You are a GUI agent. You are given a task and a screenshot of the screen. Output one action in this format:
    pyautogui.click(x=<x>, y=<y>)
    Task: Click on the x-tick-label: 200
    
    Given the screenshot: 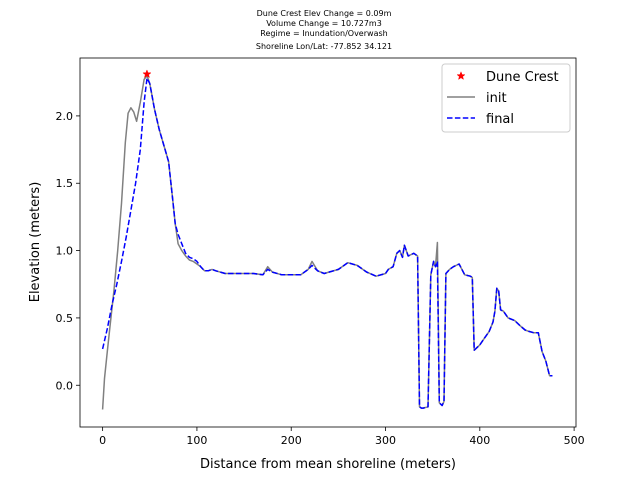 What is the action you would take?
    pyautogui.click(x=291, y=440)
    